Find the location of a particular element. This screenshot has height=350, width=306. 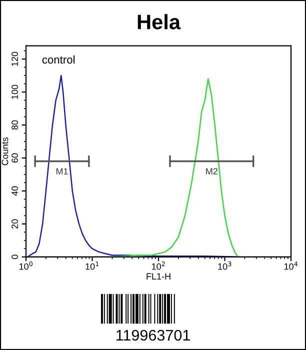

y-tick-label: 40 is located at coordinates (15, 191).